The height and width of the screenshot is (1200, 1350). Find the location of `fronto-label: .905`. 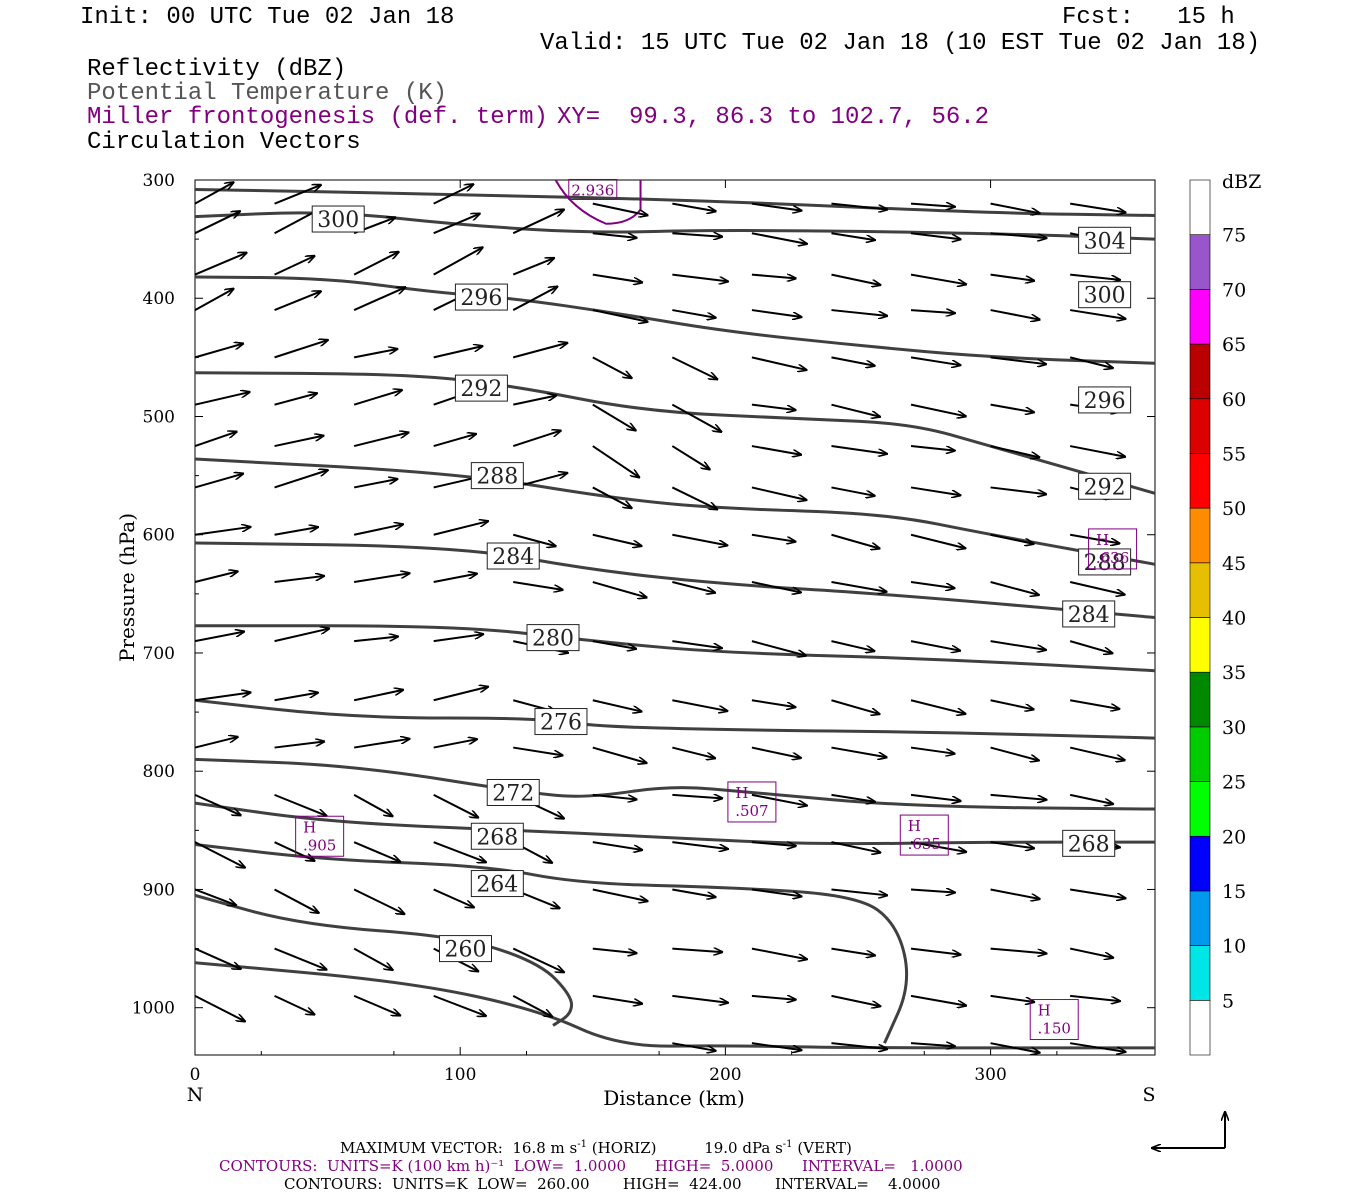

fronto-label: .905 is located at coordinates (319, 845).